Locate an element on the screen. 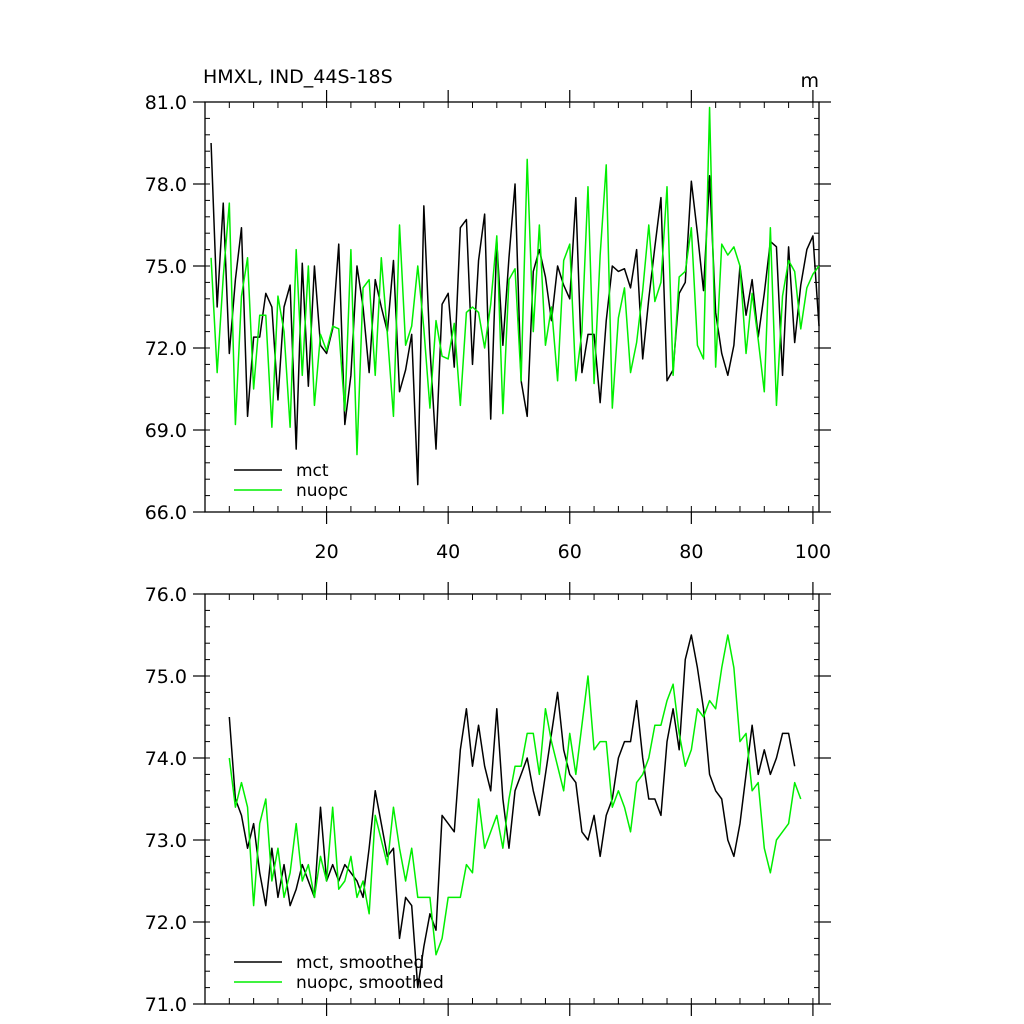 This screenshot has height=1024, width=1024. legend: mct nuopc is located at coordinates (291, 481).